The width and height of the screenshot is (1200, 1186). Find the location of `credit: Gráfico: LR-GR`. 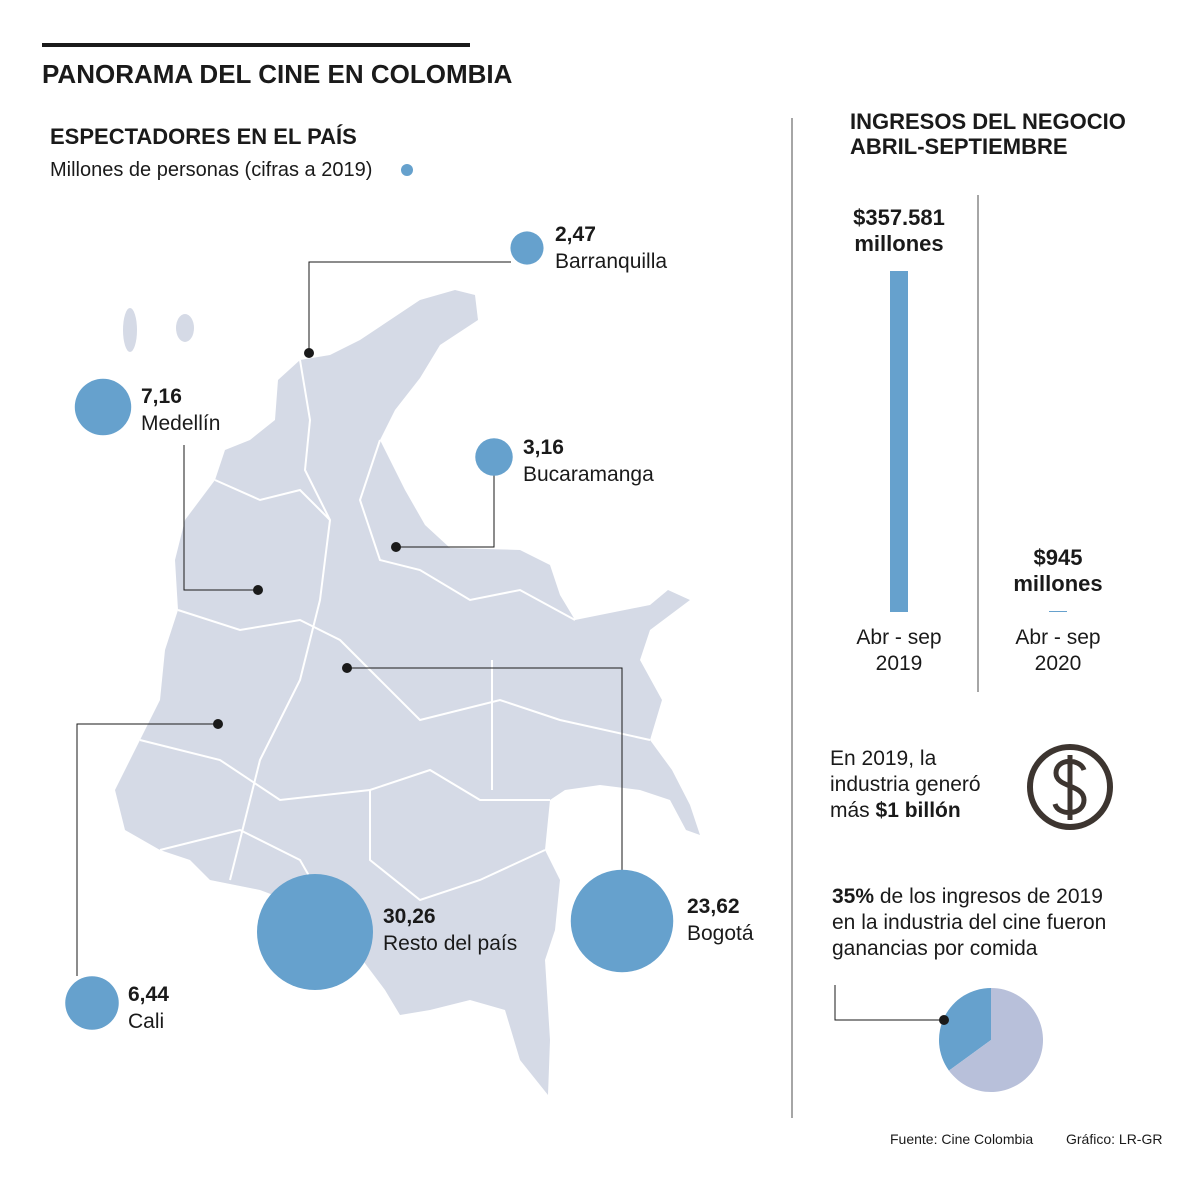

credit: Gráfico: LR-GR is located at coordinates (1114, 1139).